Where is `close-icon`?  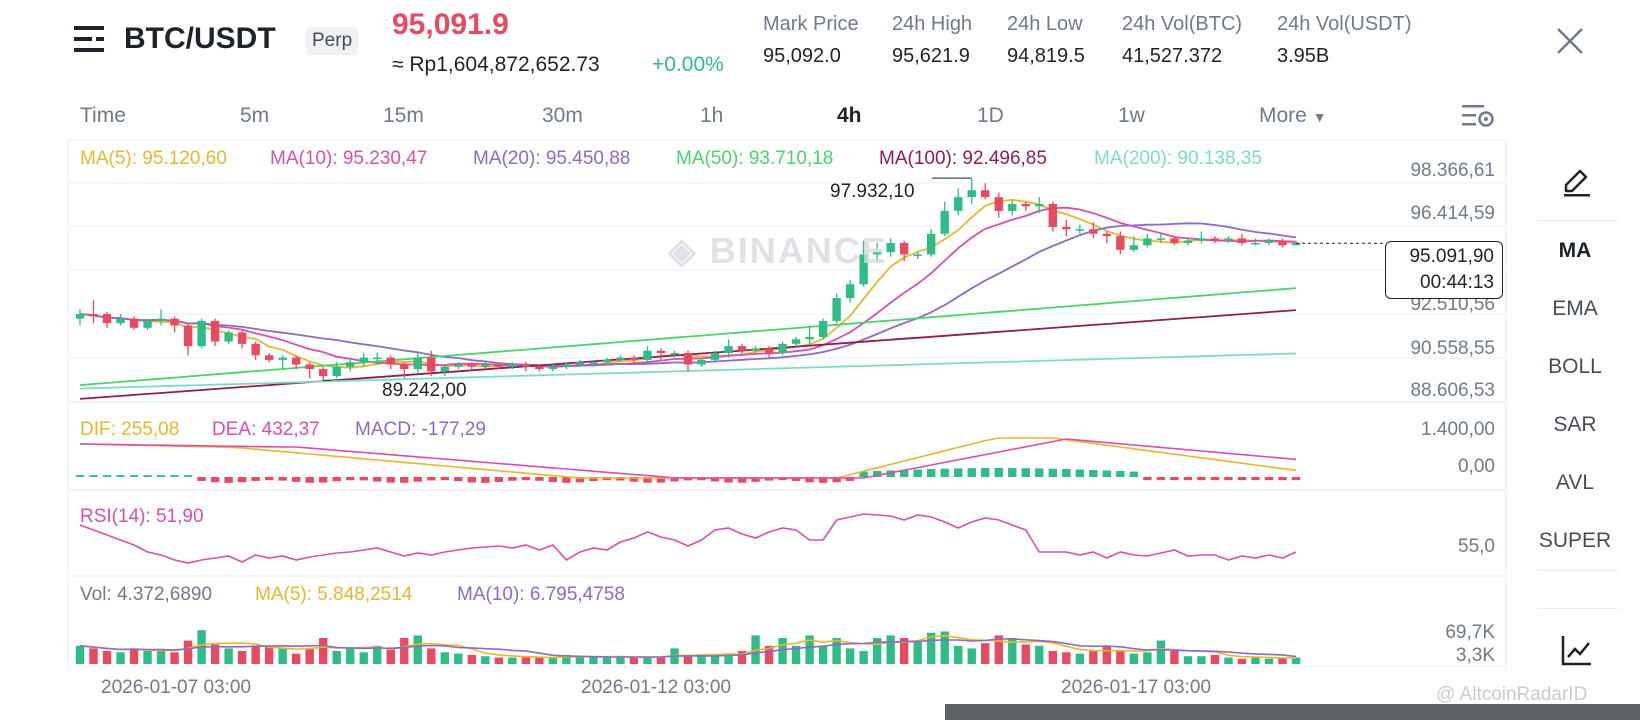 close-icon is located at coordinates (1570, 41).